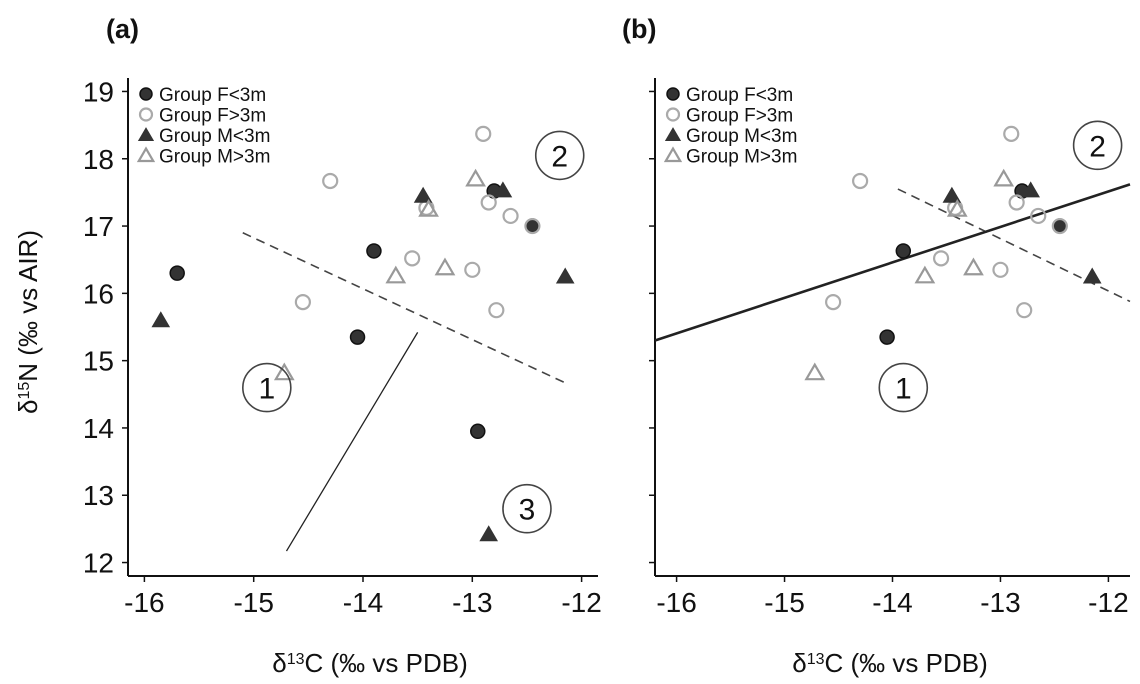  What do you see at coordinates (98, 495) in the screenshot?
I see `y-tick-label: 13` at bounding box center [98, 495].